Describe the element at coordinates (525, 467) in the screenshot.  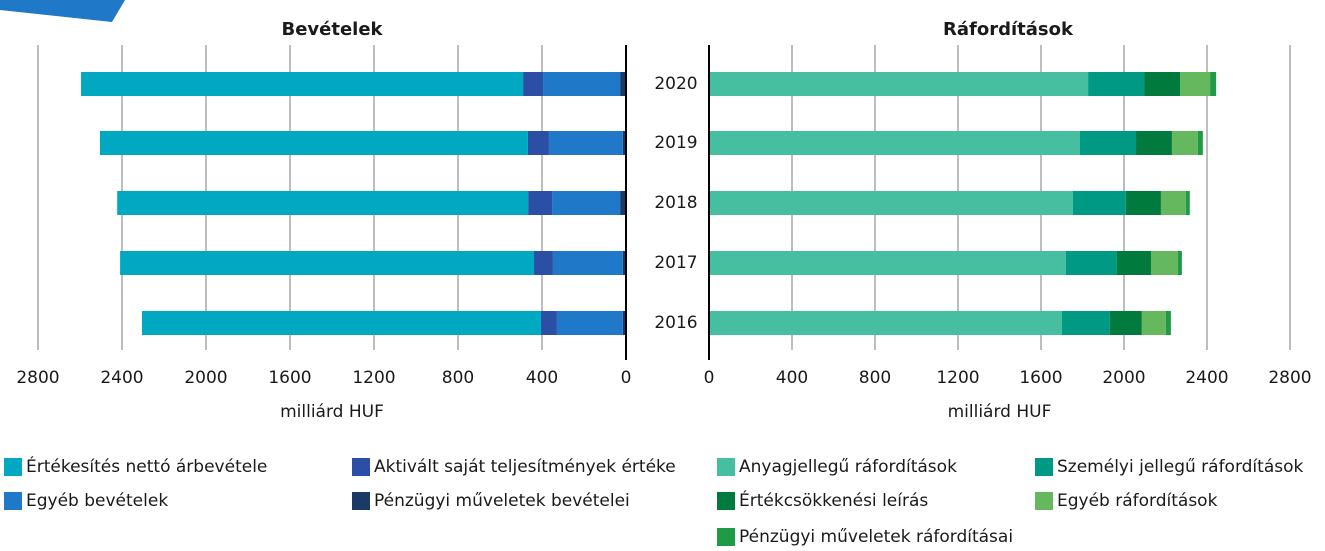
I see `legend-label: Aktivált saját teljesítmények értéke` at that location.